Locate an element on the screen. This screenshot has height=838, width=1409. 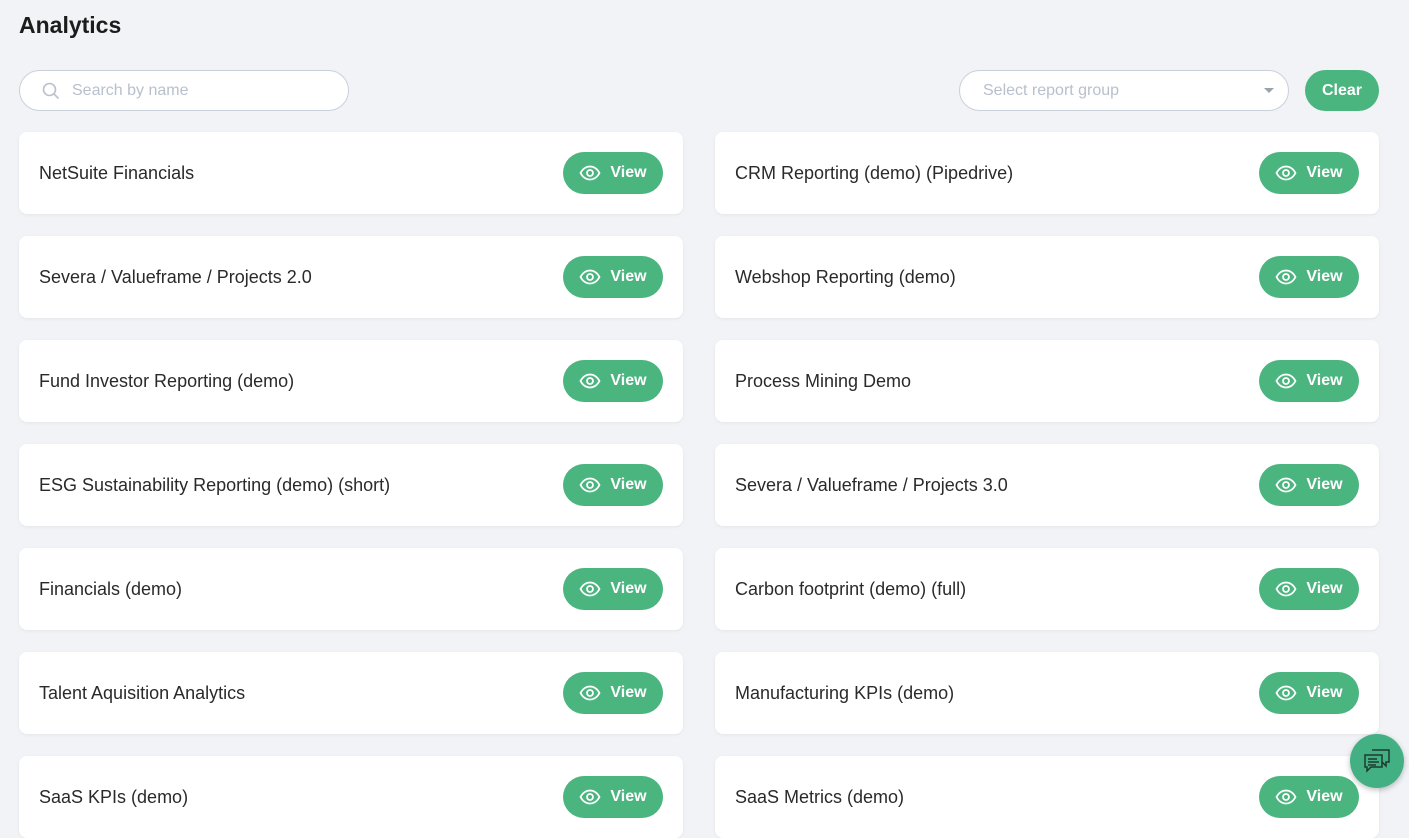
search-input is located at coordinates (197, 90).